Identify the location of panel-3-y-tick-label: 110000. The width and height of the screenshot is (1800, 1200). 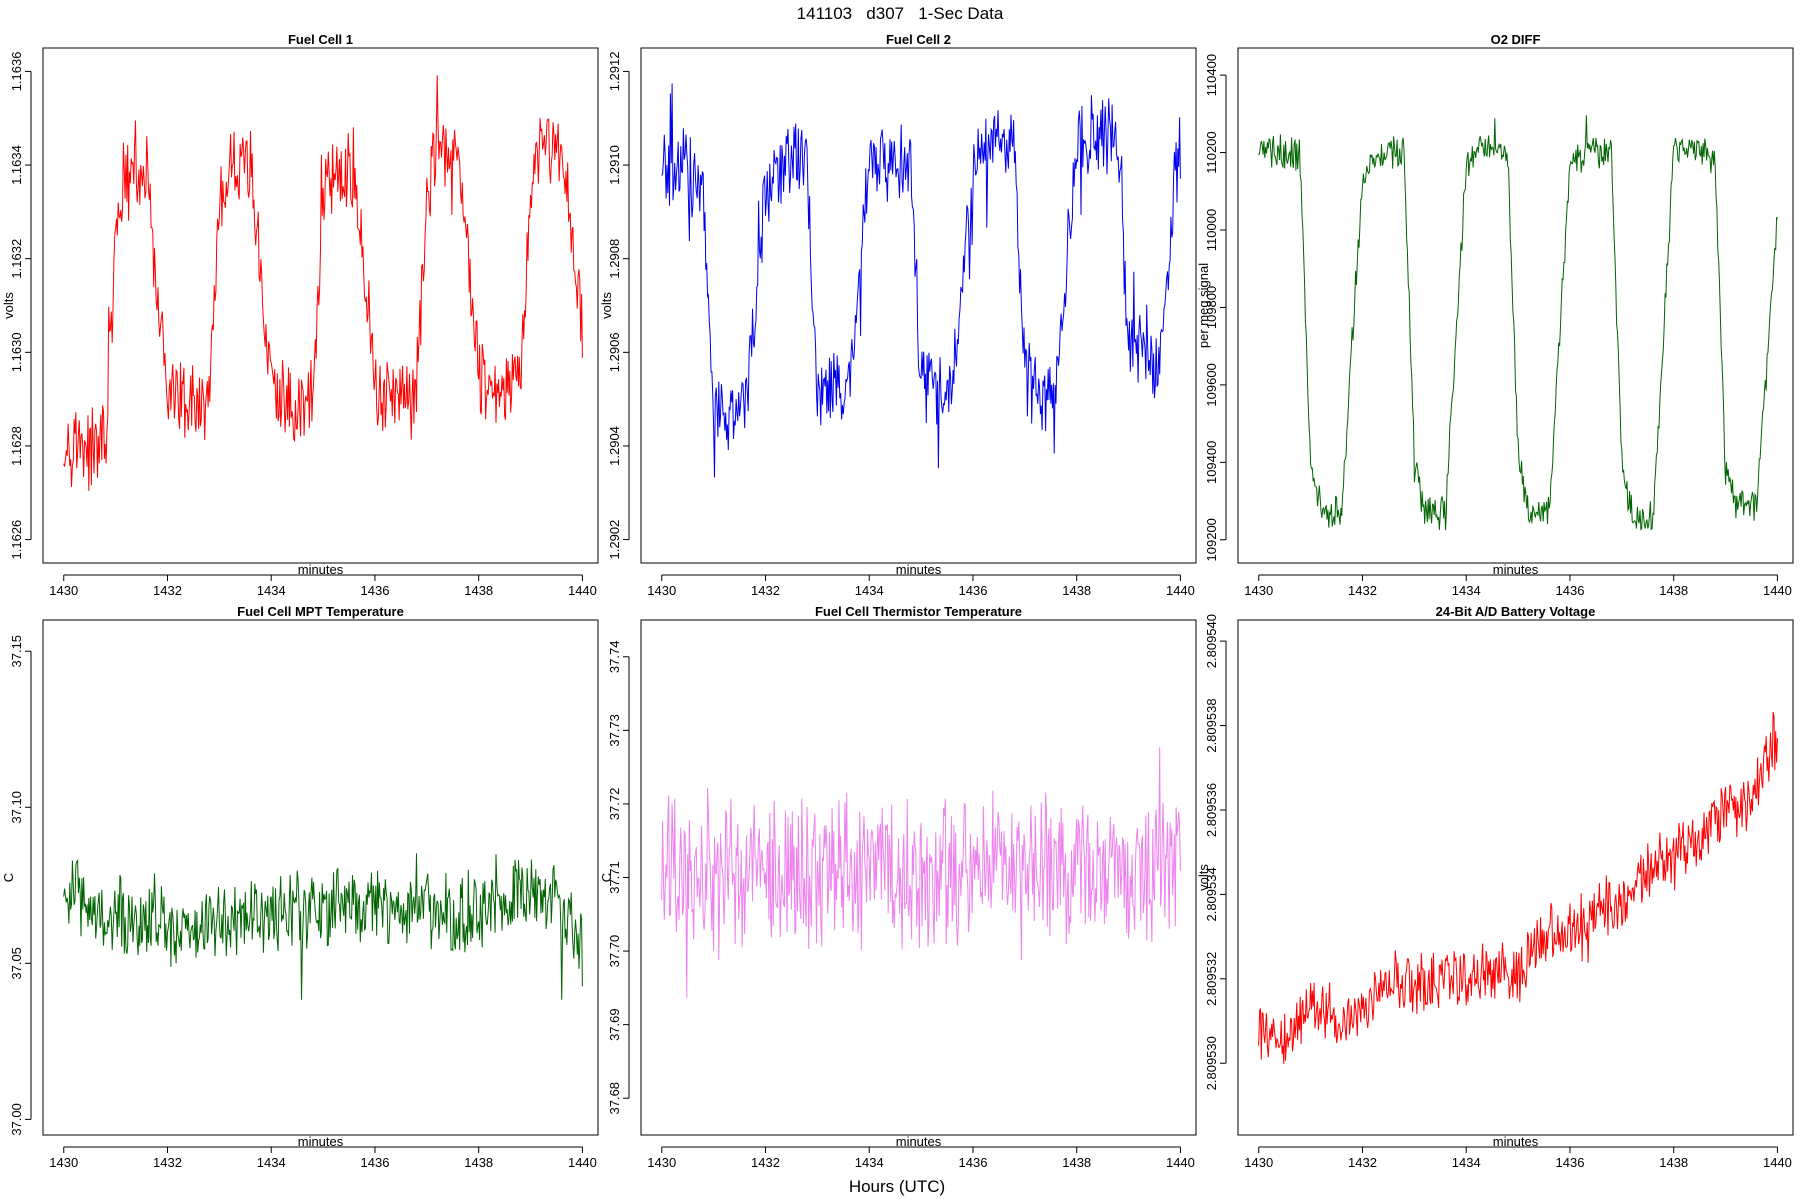
(1211, 230).